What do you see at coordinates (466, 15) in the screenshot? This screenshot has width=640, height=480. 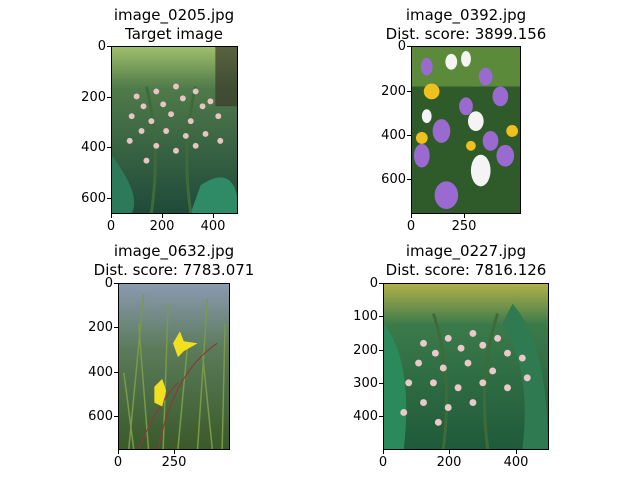 I see `image-filename: image_0392.jpg` at bounding box center [466, 15].